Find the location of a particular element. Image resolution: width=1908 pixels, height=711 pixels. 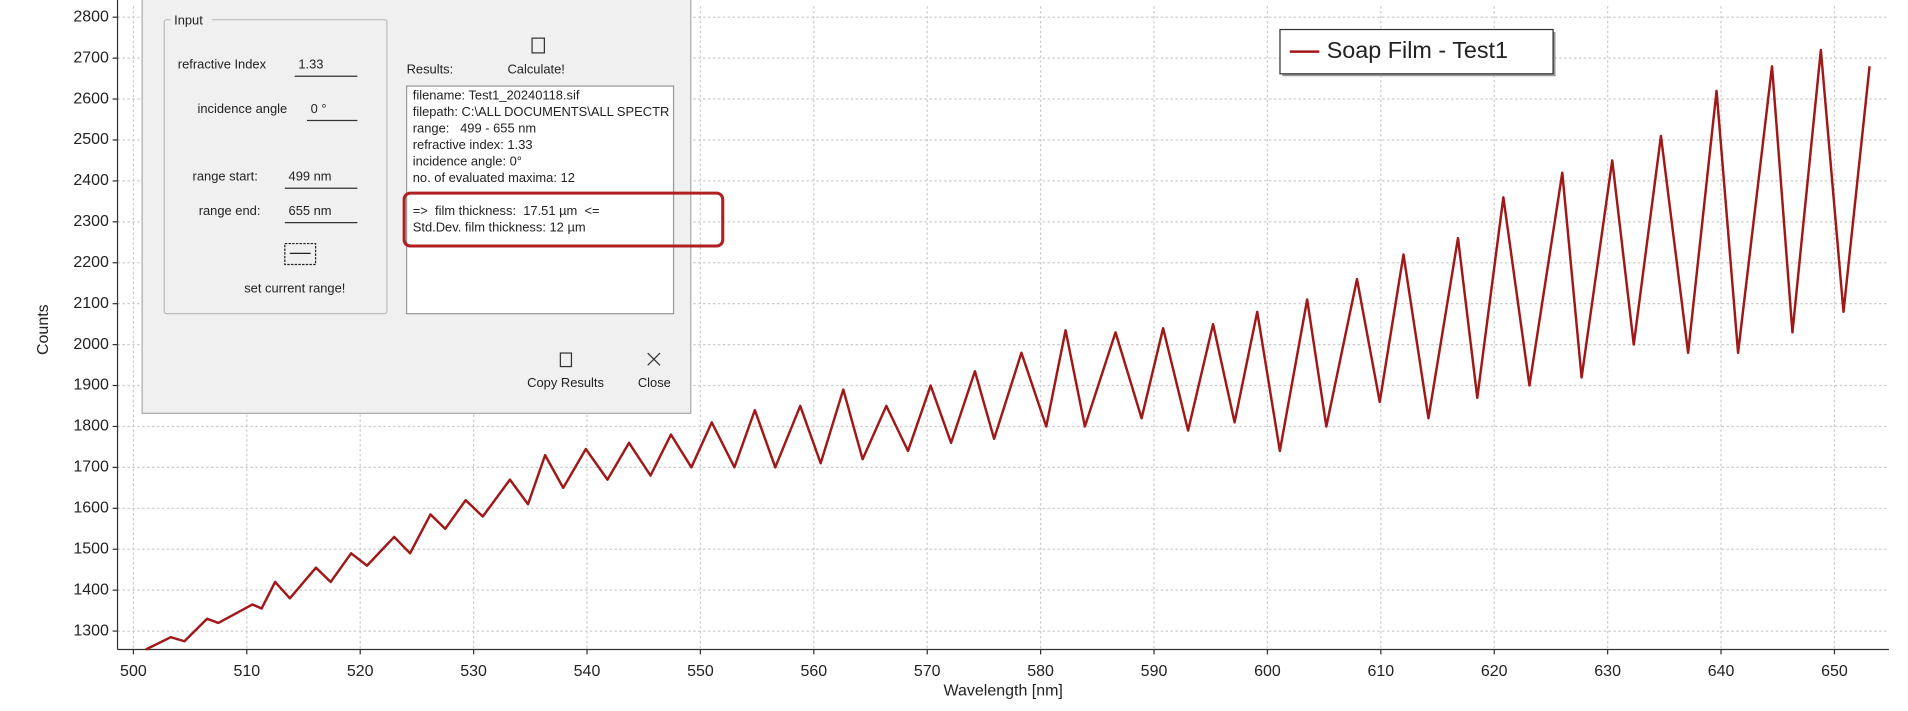

x-tick-label: 640 is located at coordinates (1721, 671).